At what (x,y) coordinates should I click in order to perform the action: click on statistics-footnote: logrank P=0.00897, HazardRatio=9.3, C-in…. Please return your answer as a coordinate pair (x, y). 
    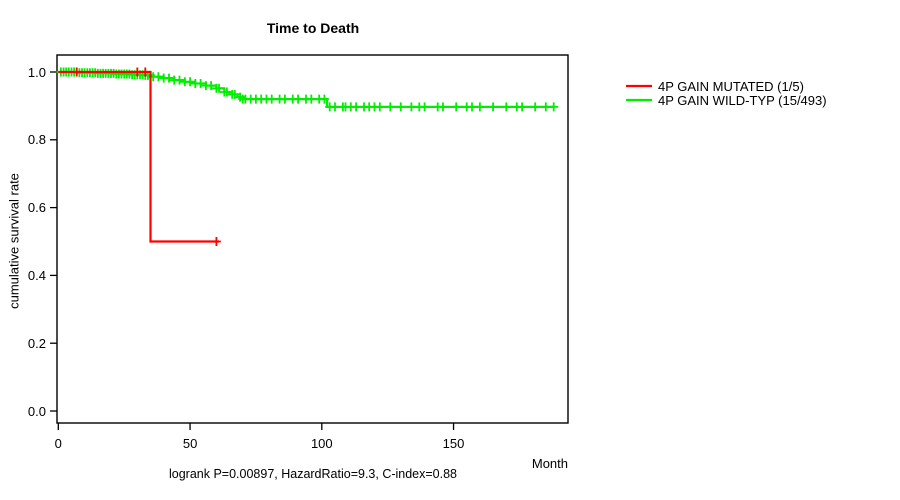
    Looking at the image, I should click on (313, 474).